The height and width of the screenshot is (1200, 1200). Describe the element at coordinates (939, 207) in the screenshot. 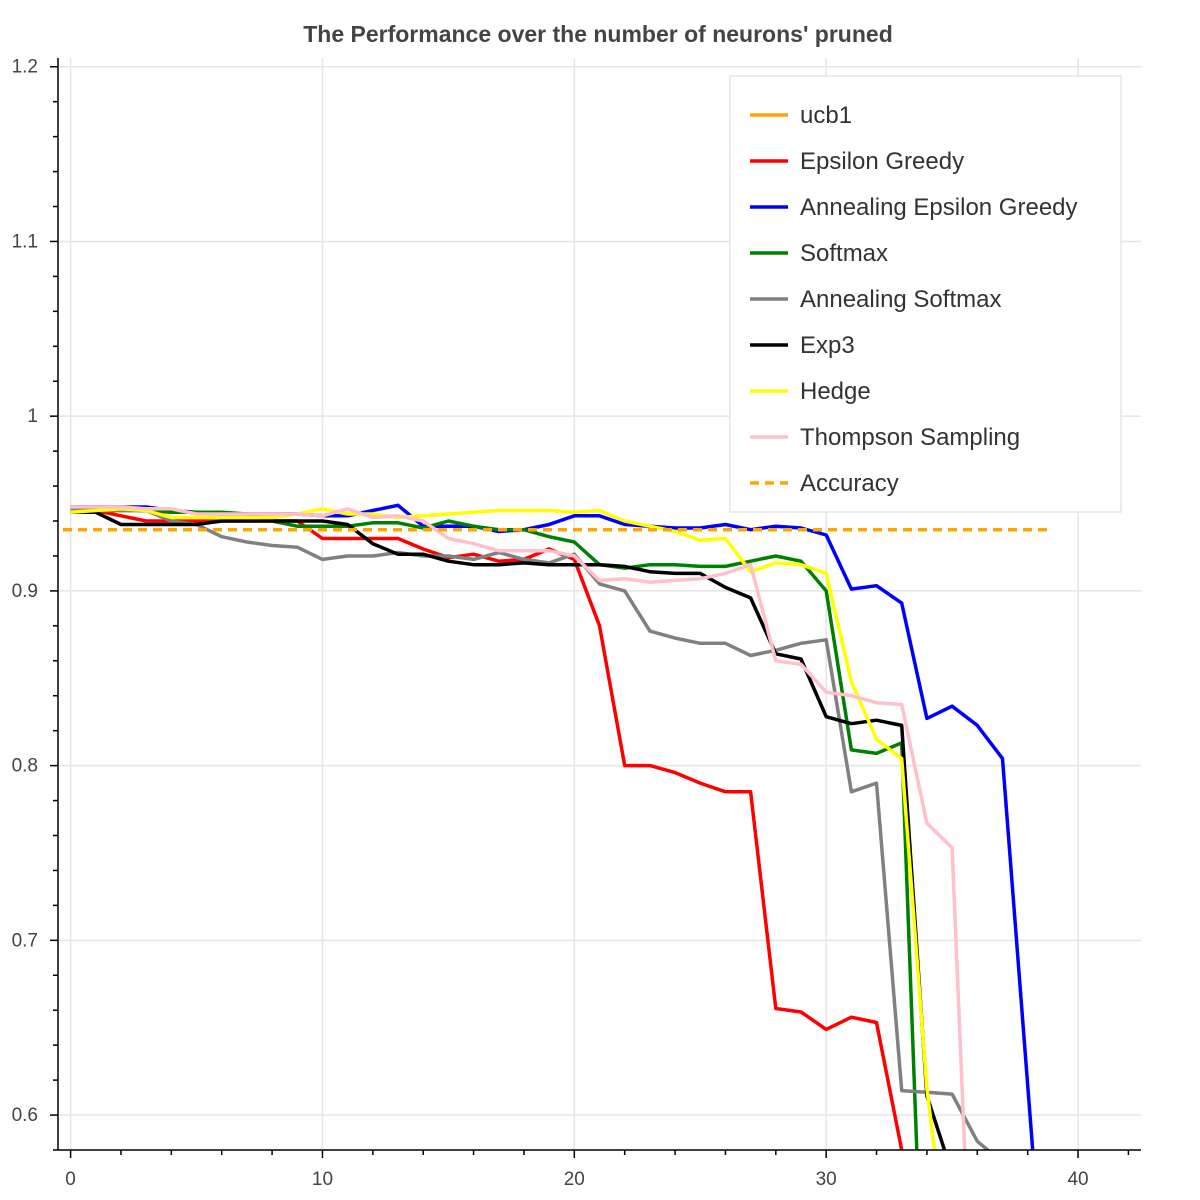

I see `legend-label: Annealing Epsilon Greedy` at that location.